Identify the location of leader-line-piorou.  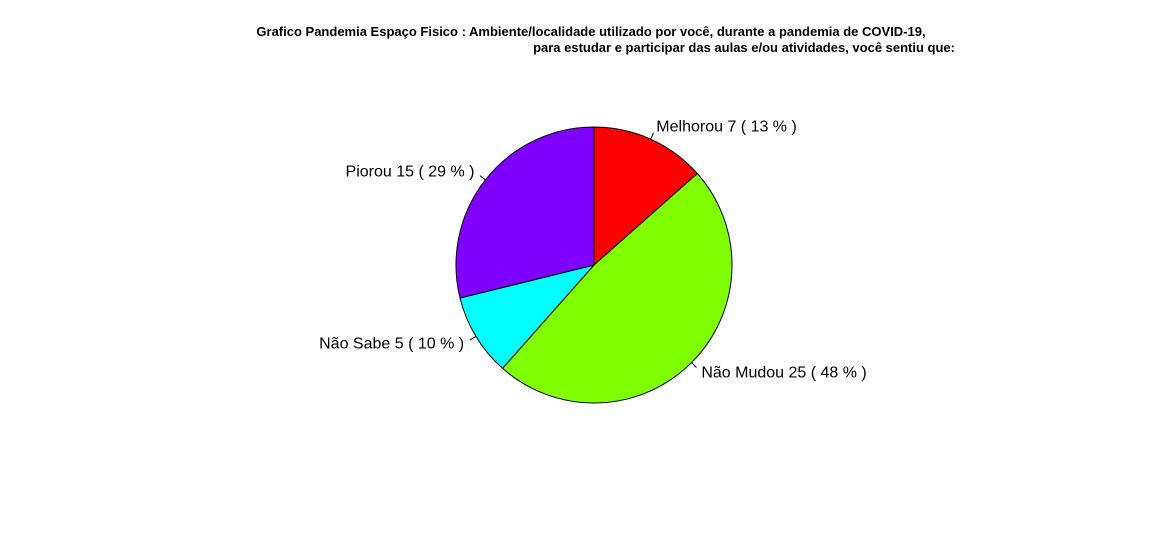
(482, 178).